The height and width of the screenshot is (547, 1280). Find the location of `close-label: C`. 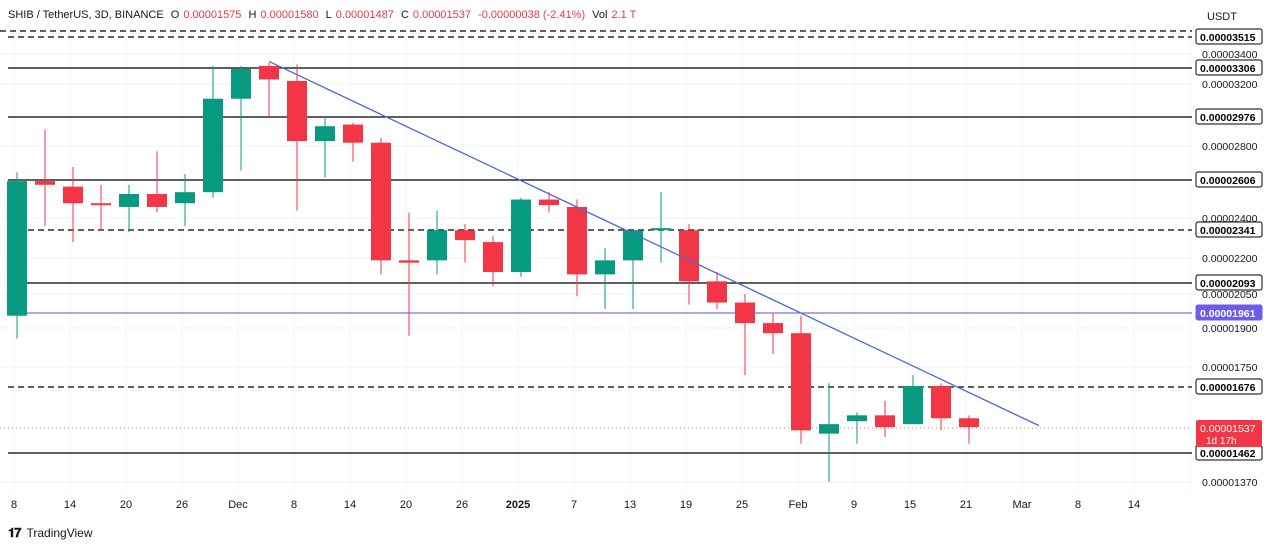

close-label: C is located at coordinates (404, 15).